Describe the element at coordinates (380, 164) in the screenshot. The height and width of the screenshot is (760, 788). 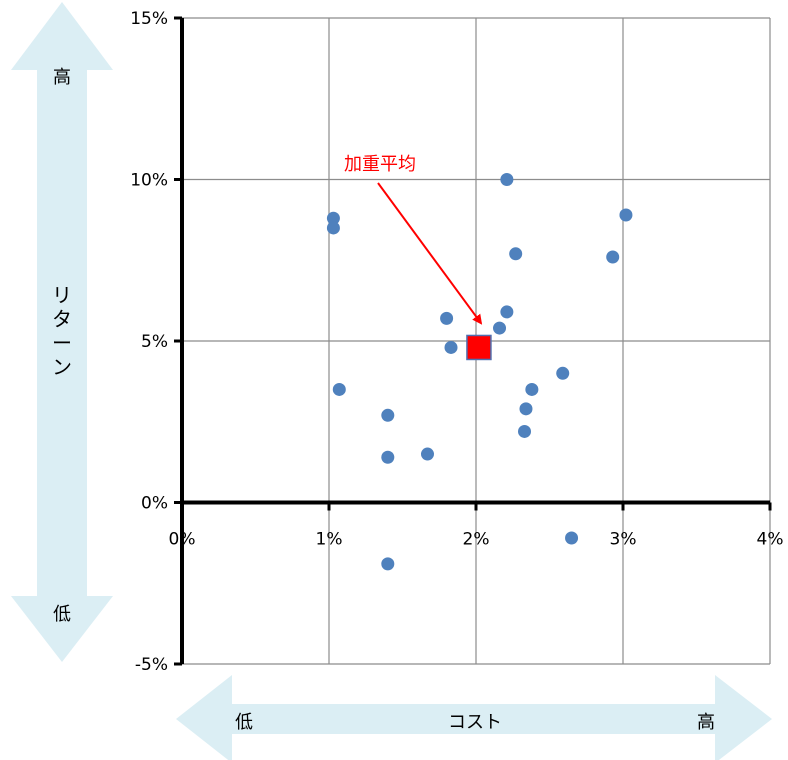
I see `annotation-label: 加重平均` at that location.